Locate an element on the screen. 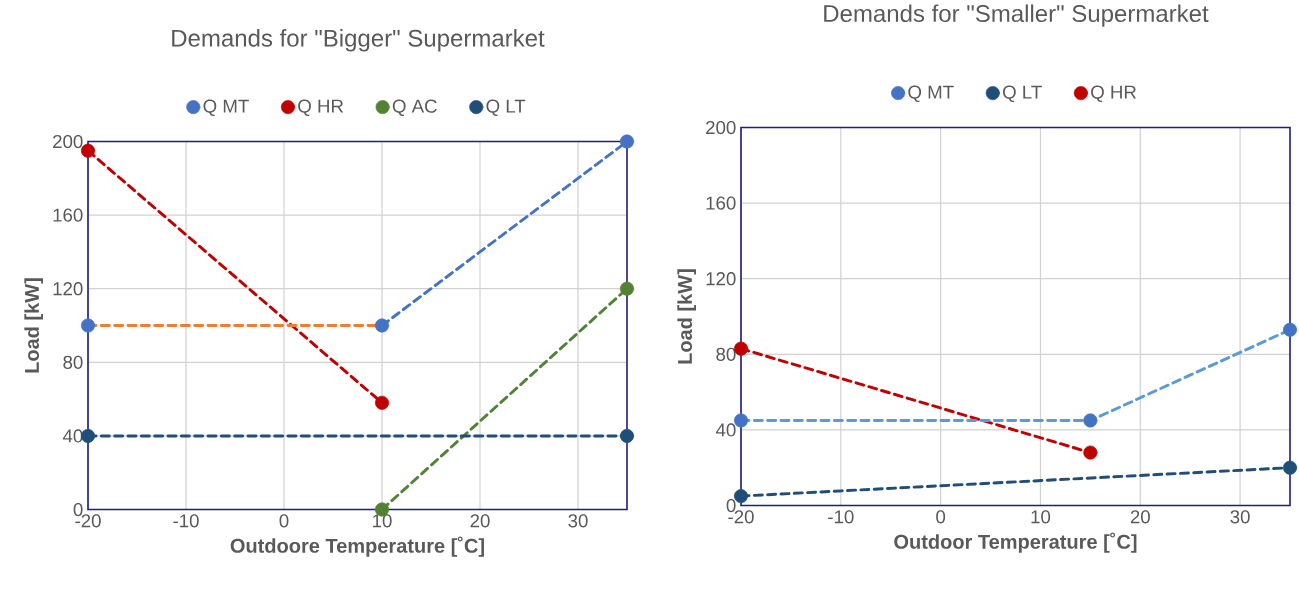 The image size is (1299, 597). x-axis-title: Outdoor Temperature [˚C] is located at coordinates (1015, 543).